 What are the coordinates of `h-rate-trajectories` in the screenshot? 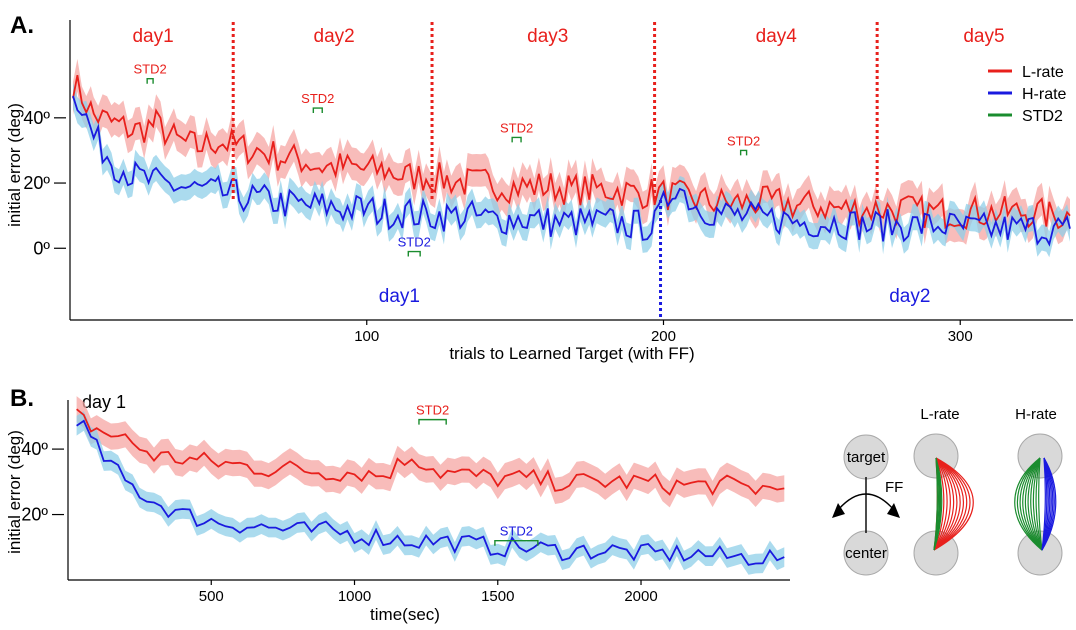 It's located at (1035, 504).